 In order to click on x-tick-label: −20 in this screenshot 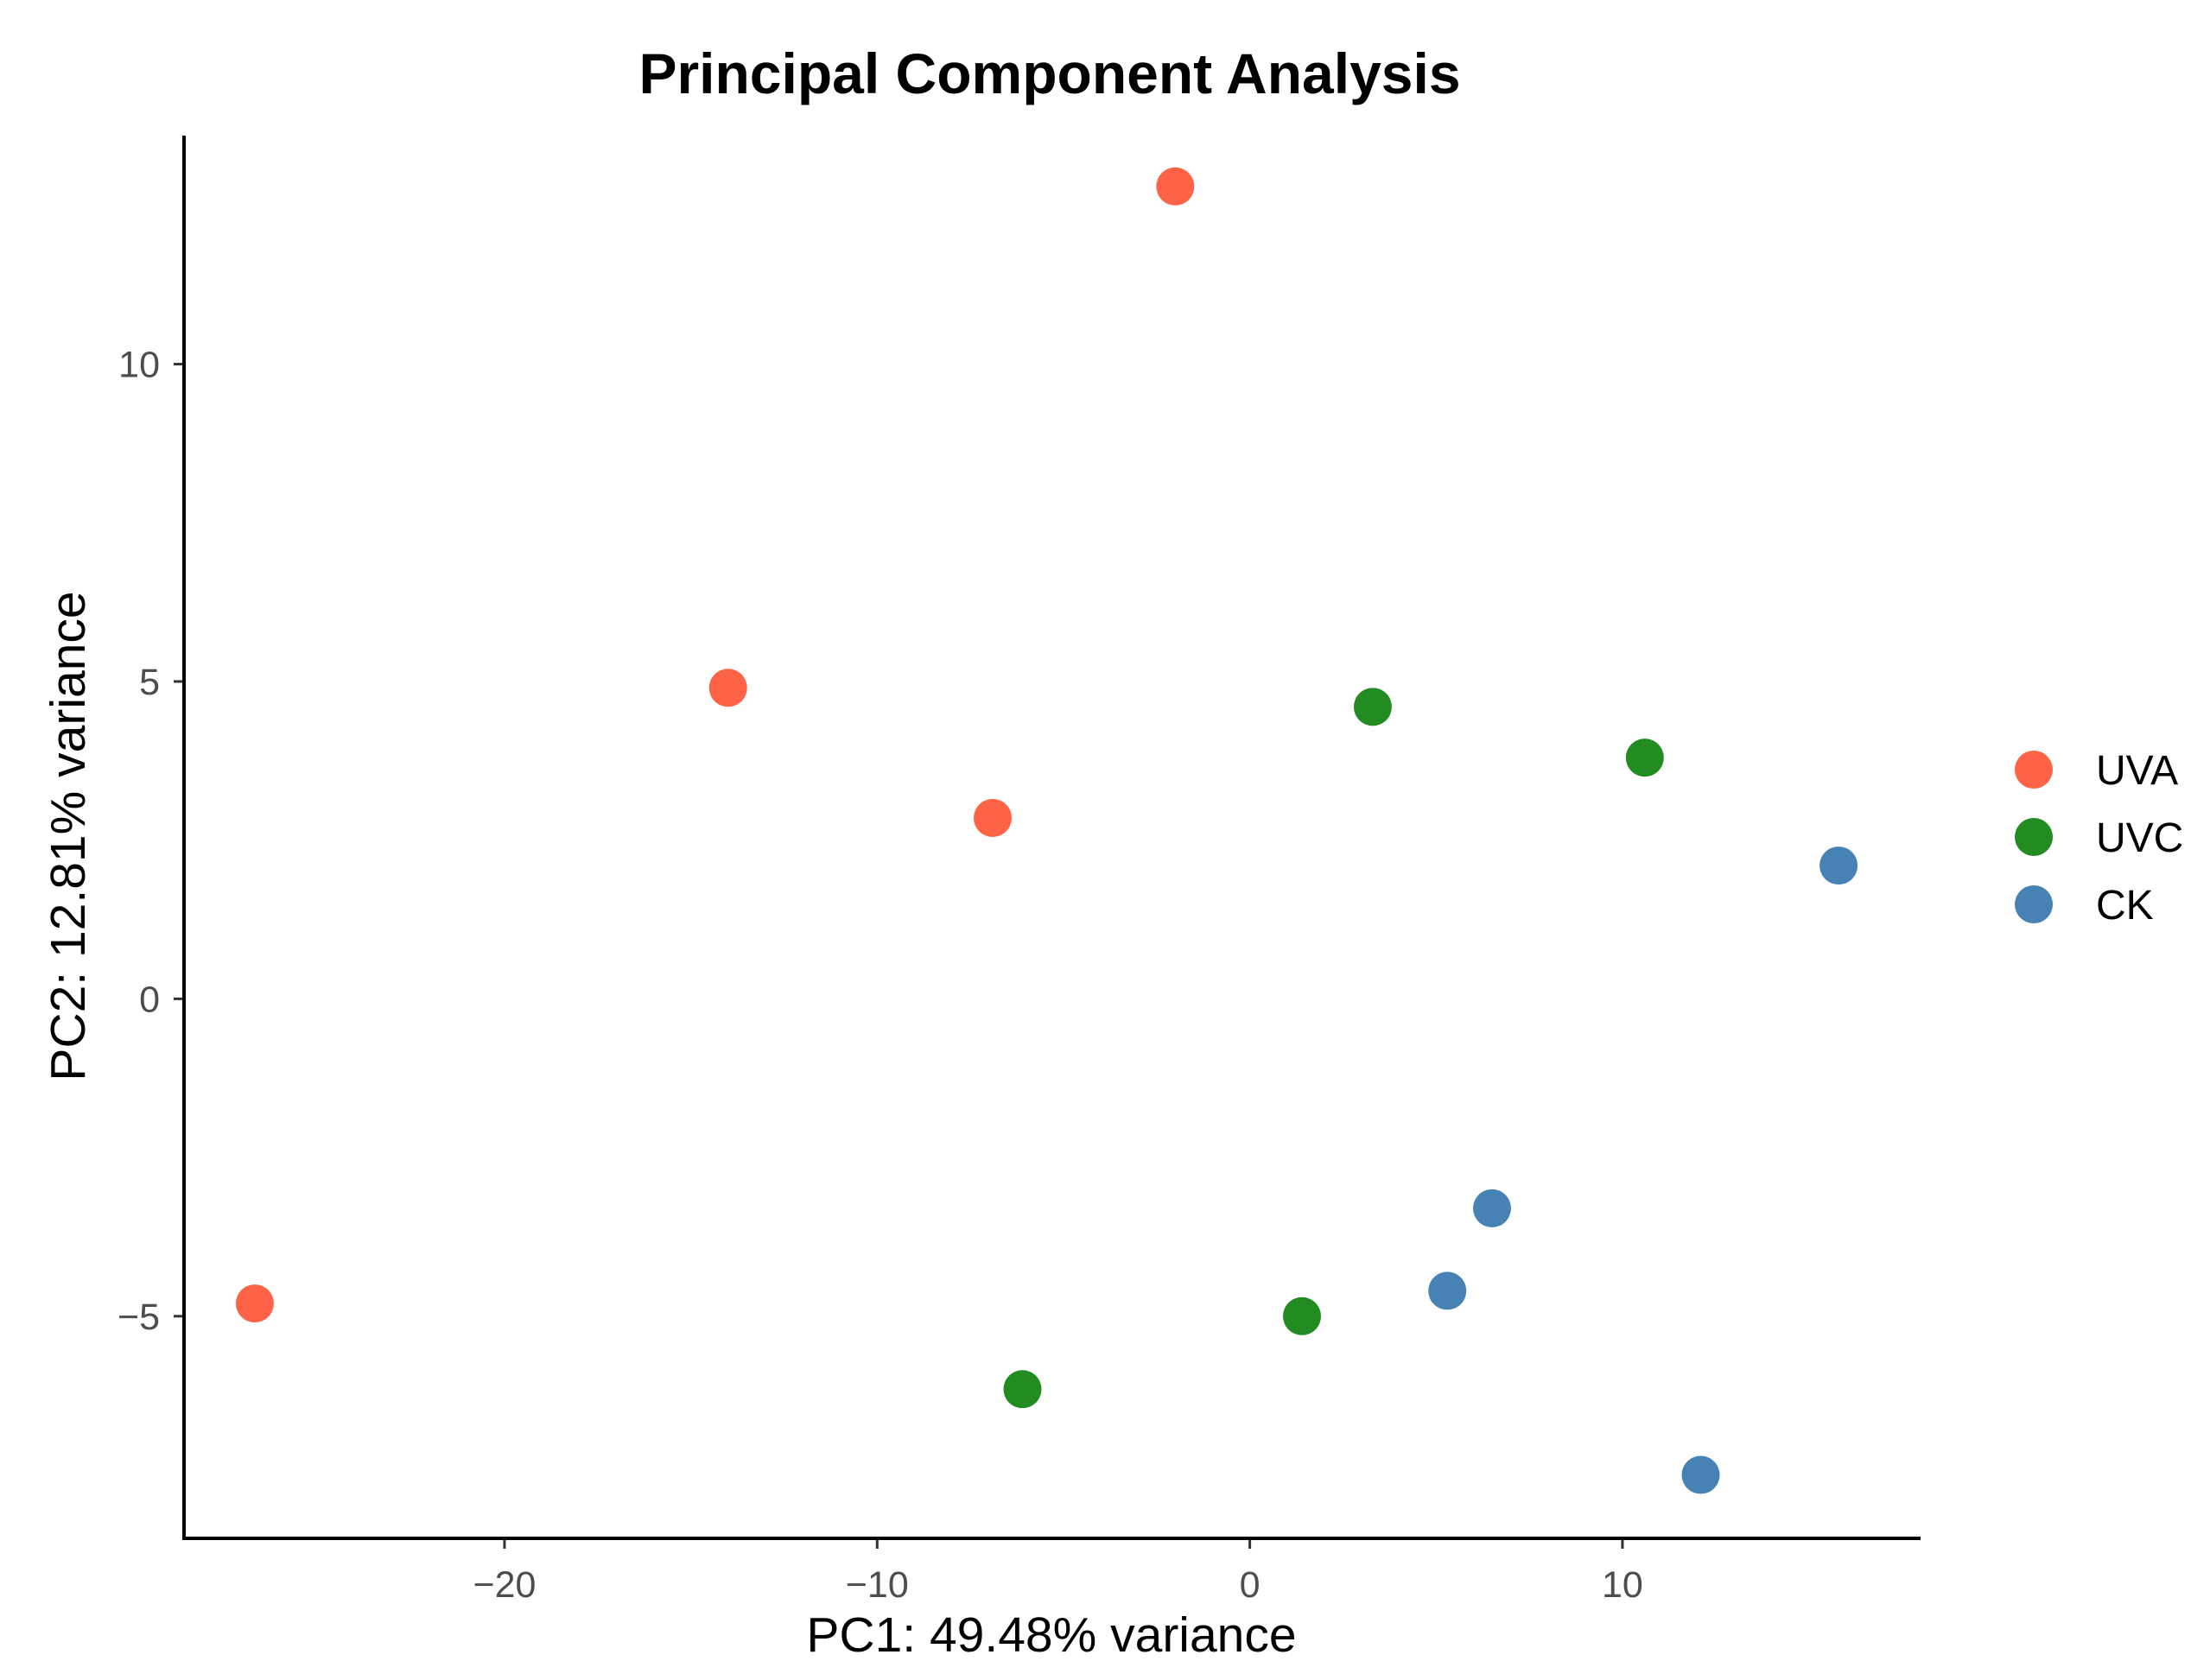, I will do `click(504, 1585)`.